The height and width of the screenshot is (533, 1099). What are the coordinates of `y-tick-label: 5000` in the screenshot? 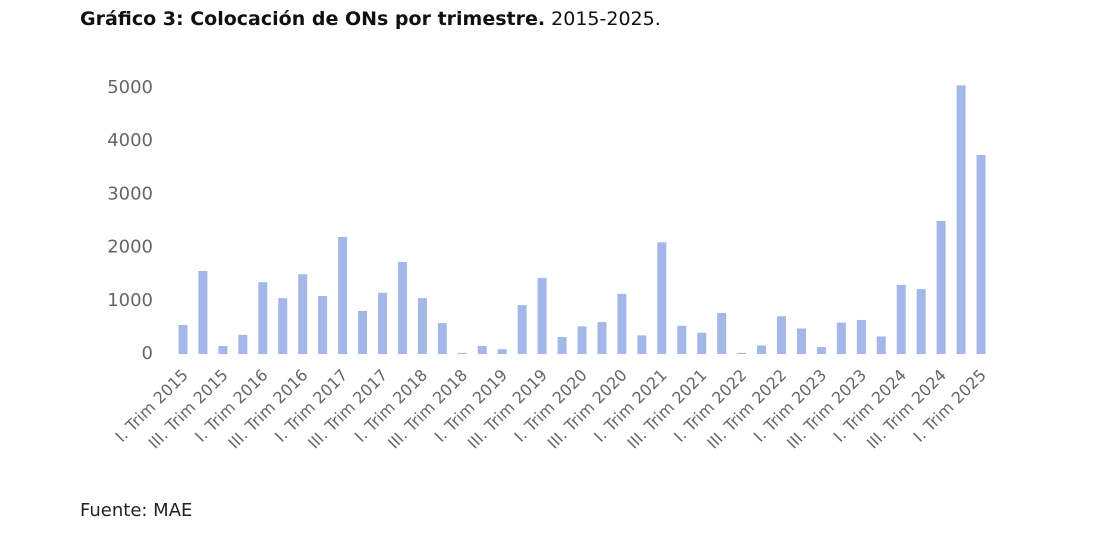 It's located at (130, 87).